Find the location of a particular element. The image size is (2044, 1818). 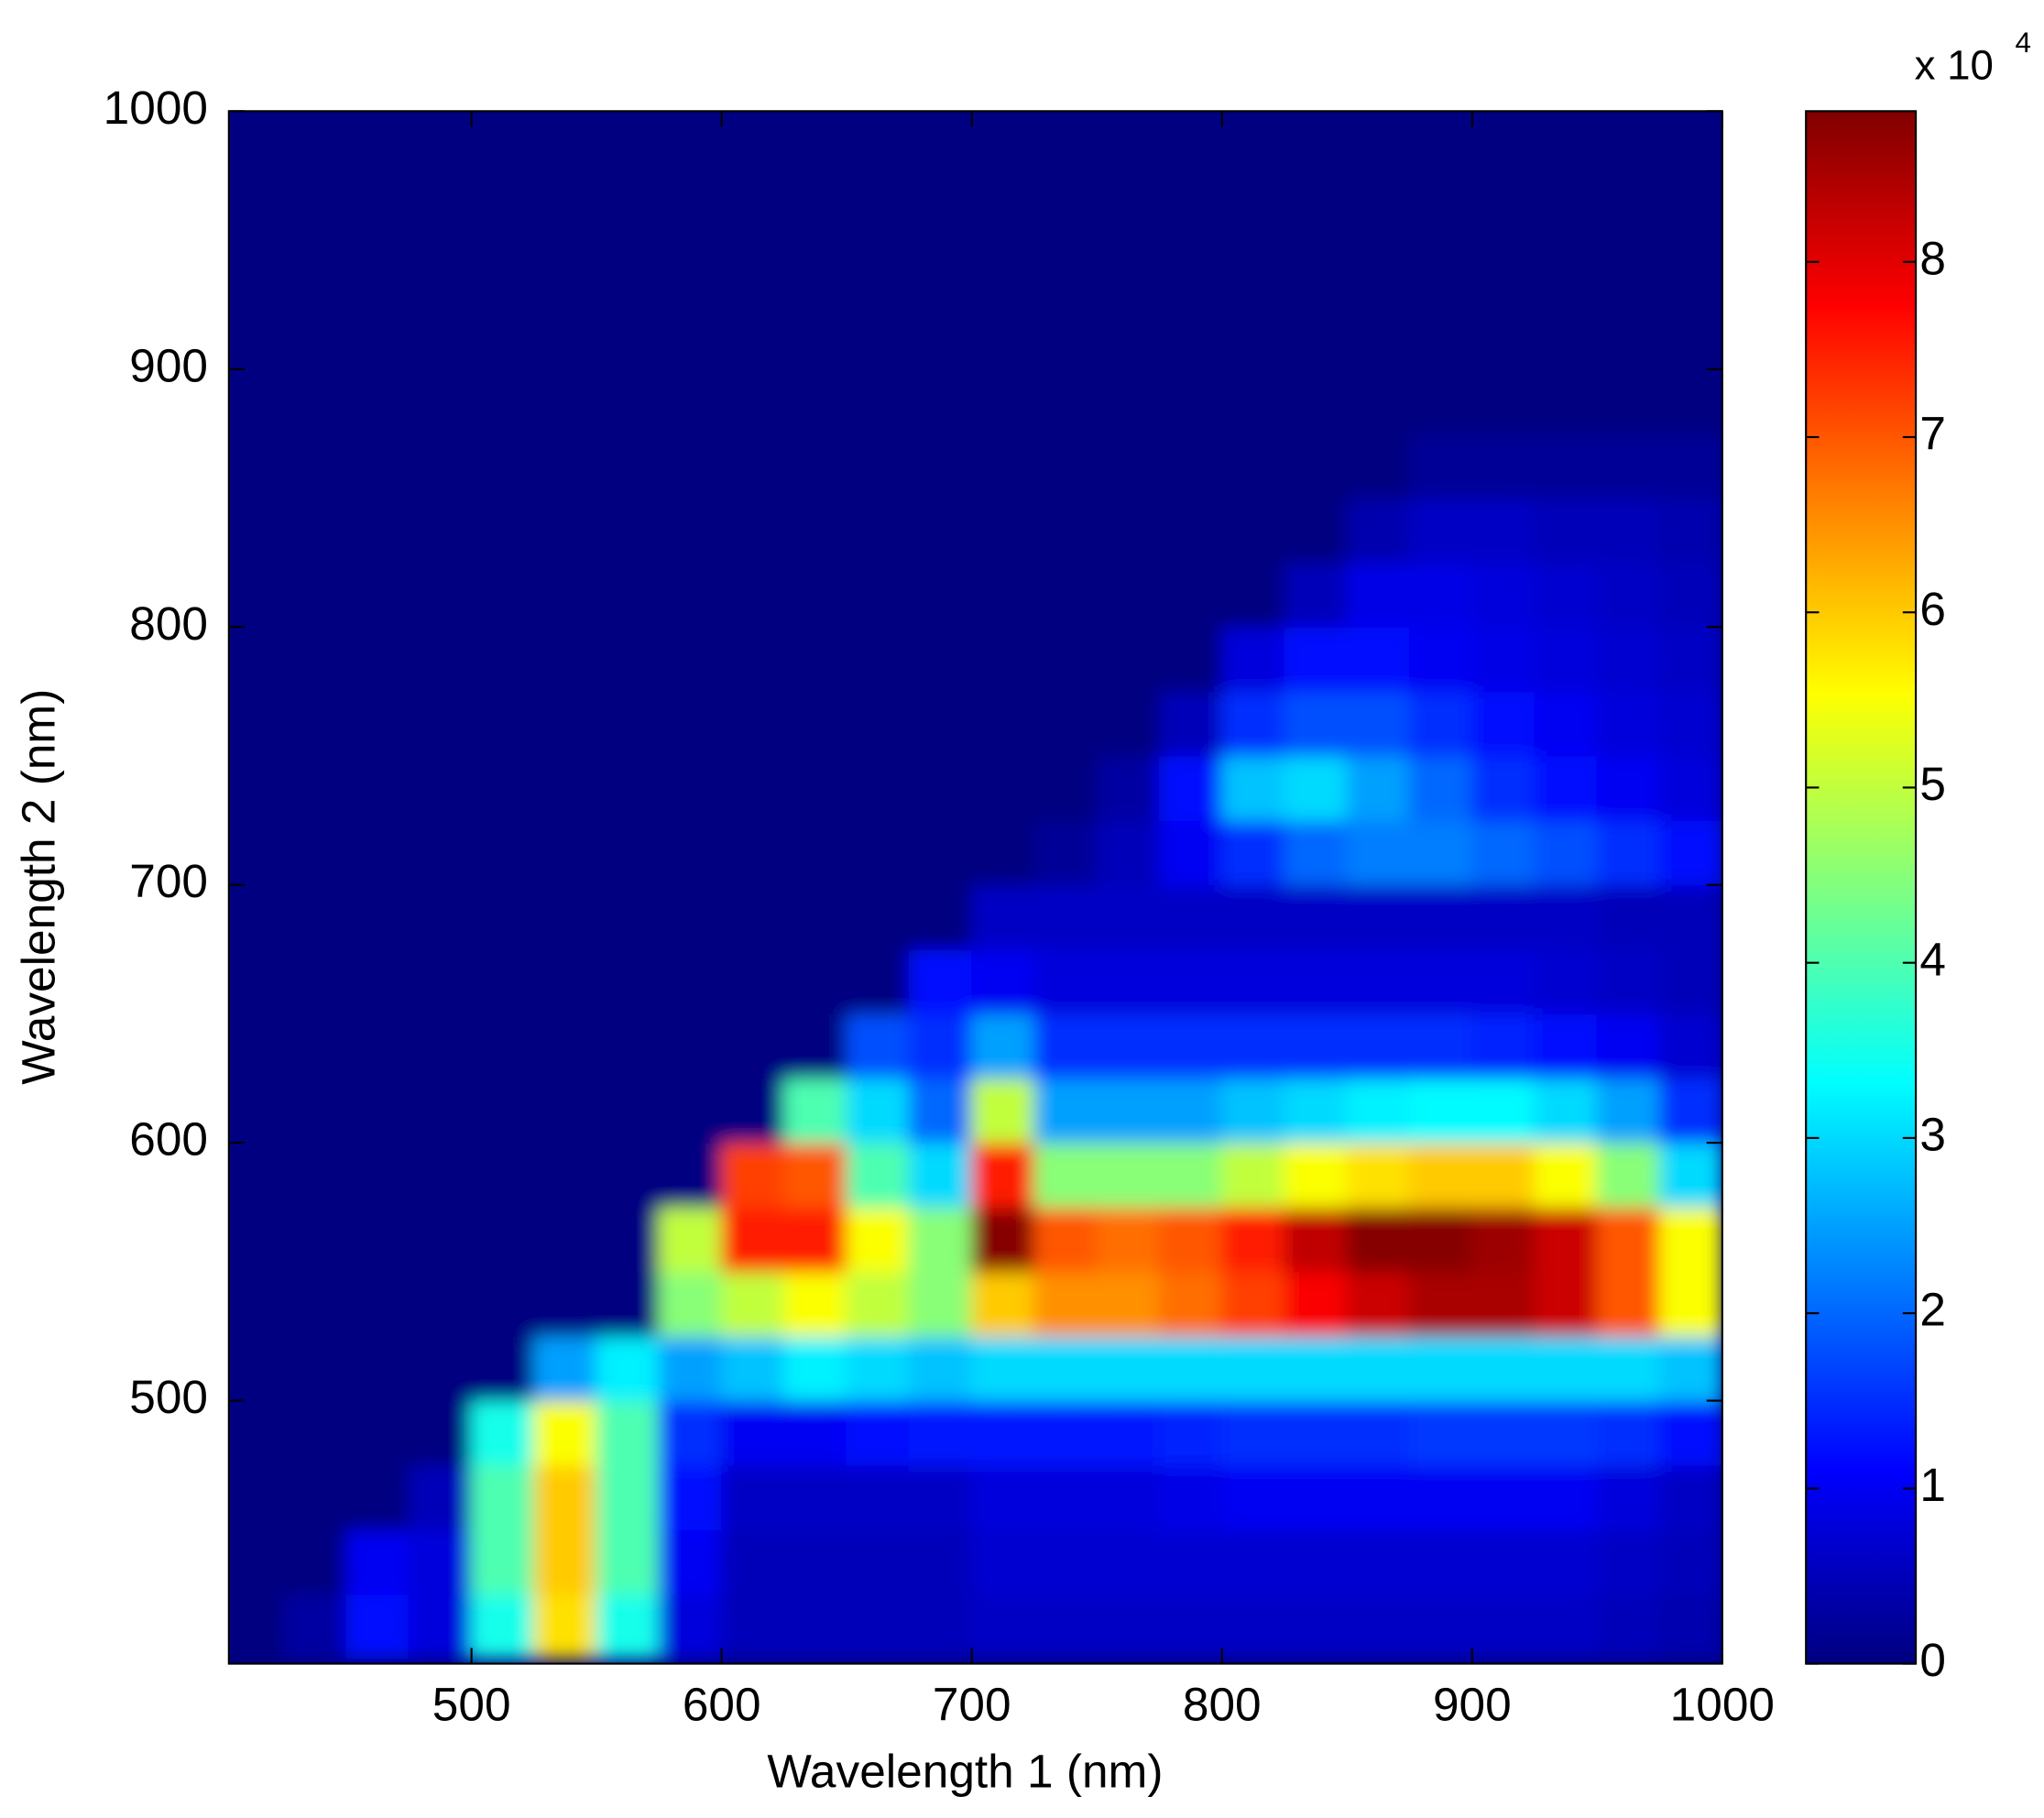

colorbar-tick-label: 6 is located at coordinates (1933, 608).